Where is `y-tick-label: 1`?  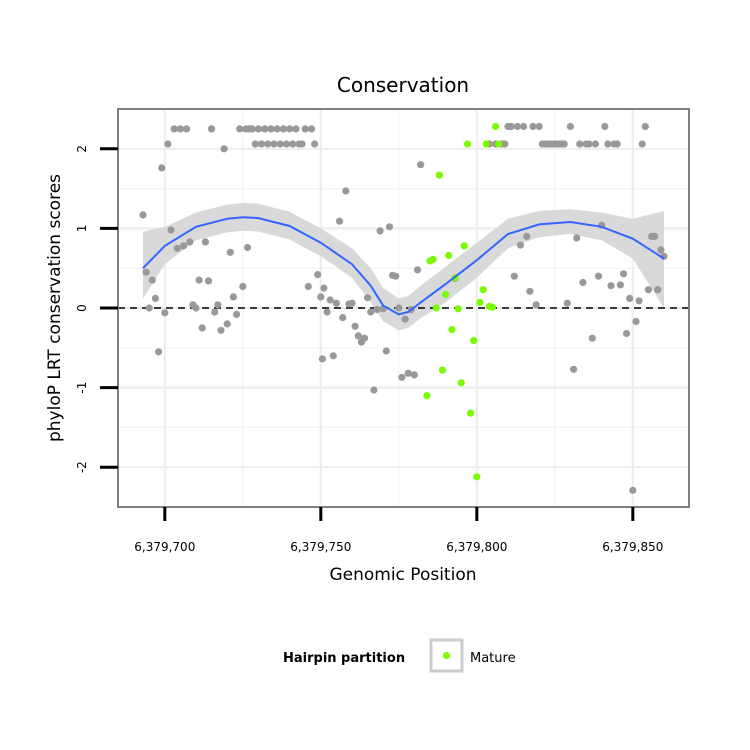
y-tick-label: 1 is located at coordinates (82, 229).